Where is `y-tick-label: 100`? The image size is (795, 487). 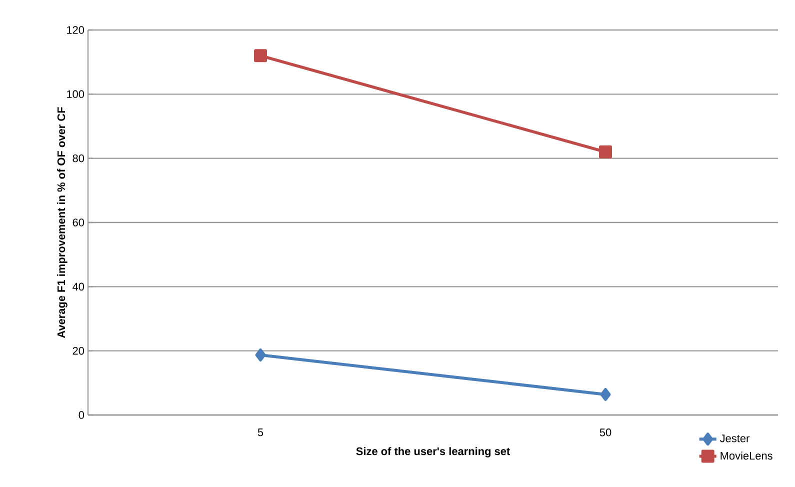 y-tick-label: 100 is located at coordinates (75, 94).